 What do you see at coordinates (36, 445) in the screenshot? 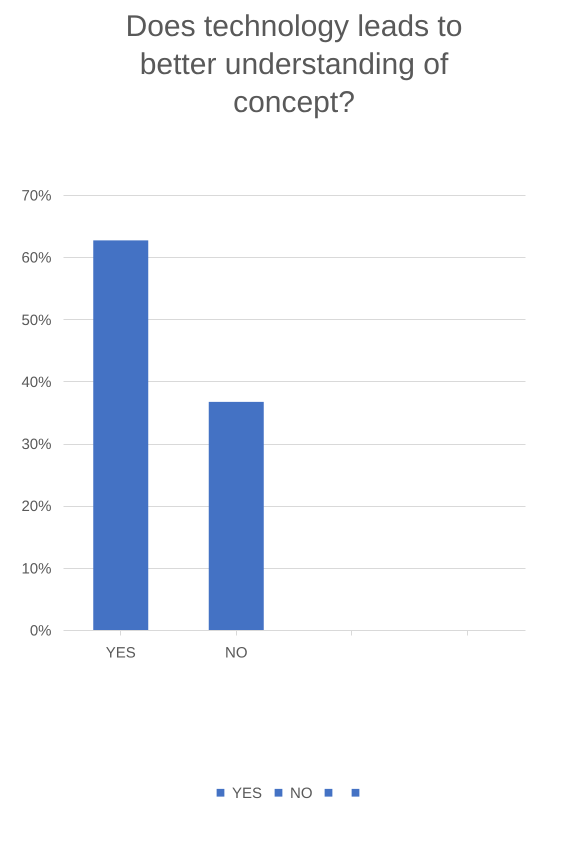
I see `y-tick-label: 30%` at bounding box center [36, 445].